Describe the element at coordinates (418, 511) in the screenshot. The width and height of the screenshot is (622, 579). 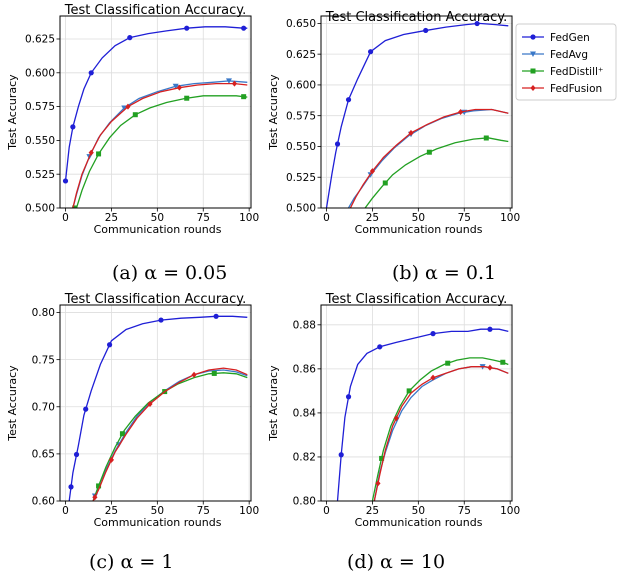
I see `x-tick-label: 50` at that location.